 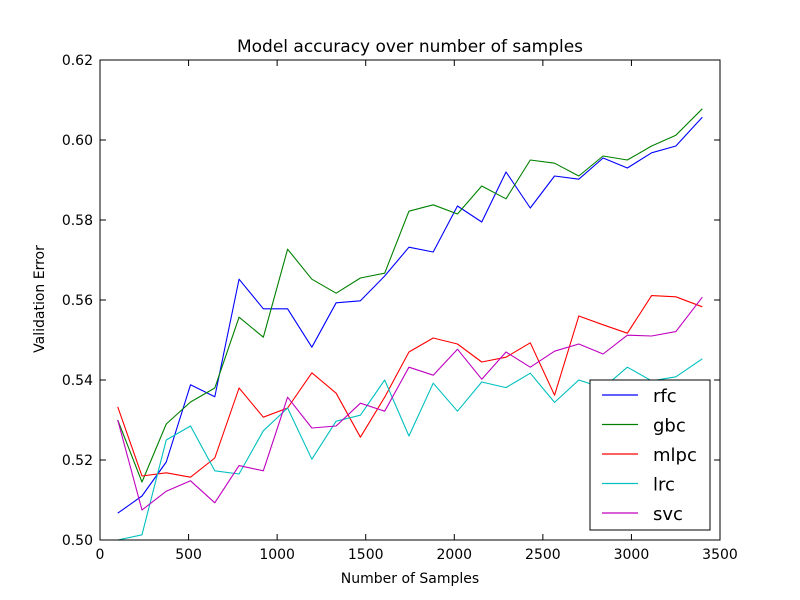 I want to click on y-tick-label: 0.58, so click(x=77, y=221).